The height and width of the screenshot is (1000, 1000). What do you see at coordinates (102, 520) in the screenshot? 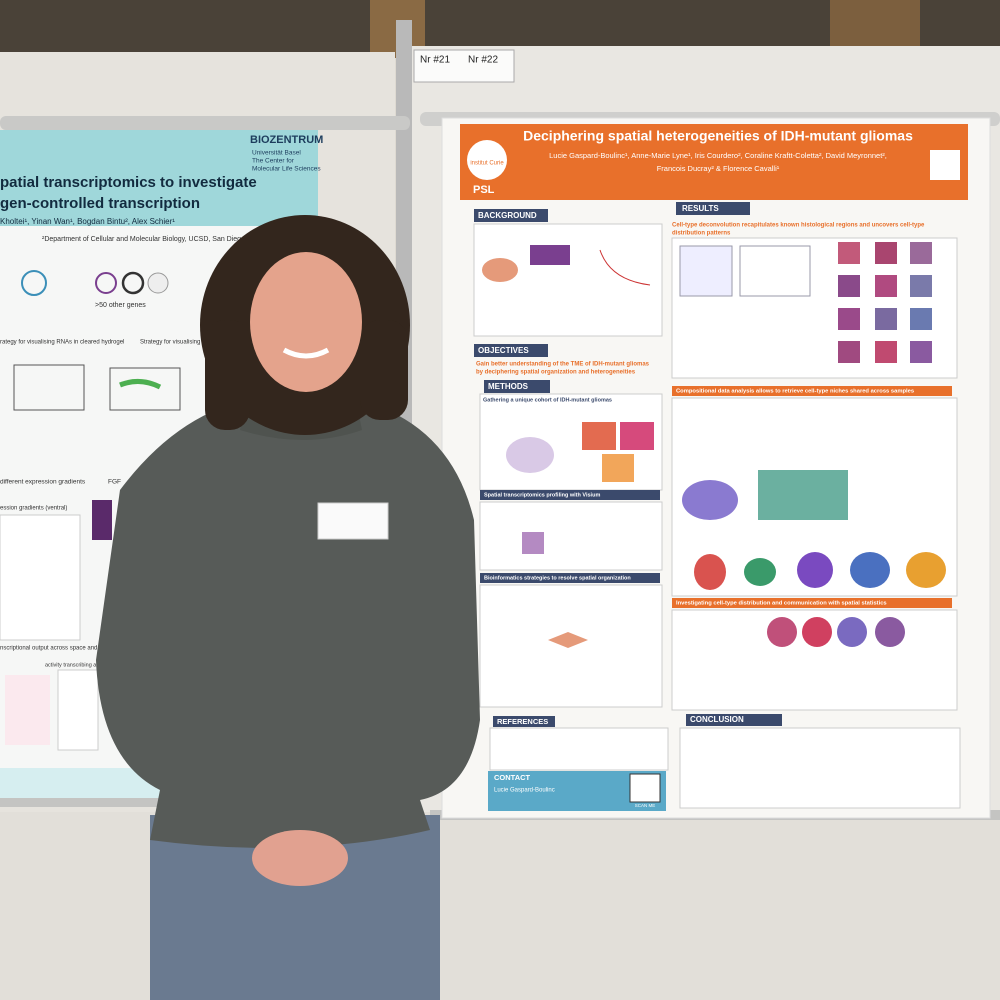
I see `image-panel` at bounding box center [102, 520].